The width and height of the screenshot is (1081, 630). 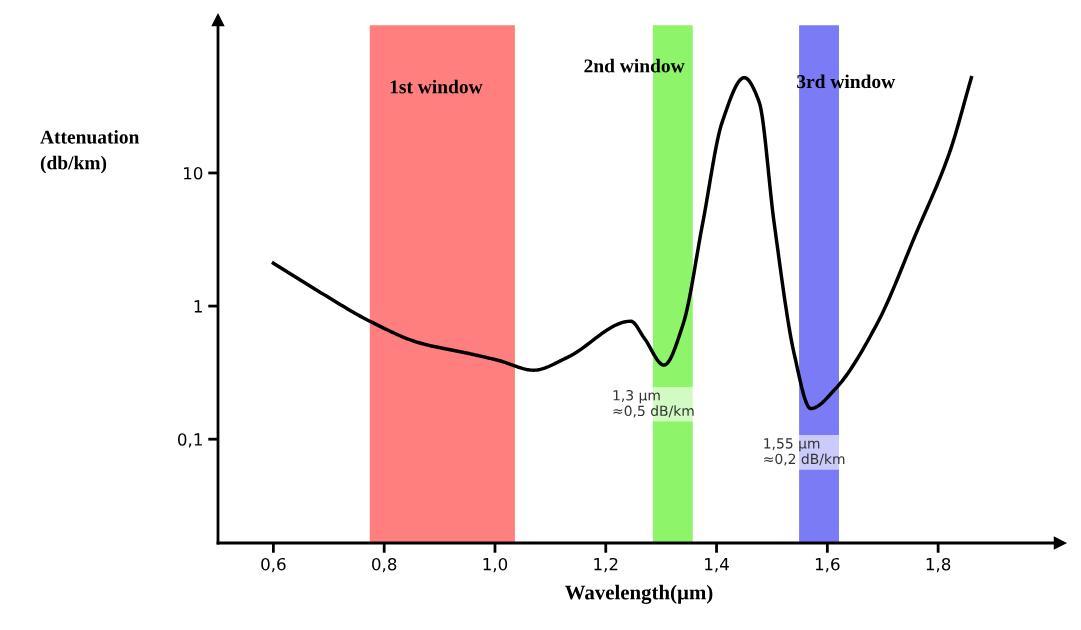 I want to click on x-tick-label: 1,8, so click(x=938, y=565).